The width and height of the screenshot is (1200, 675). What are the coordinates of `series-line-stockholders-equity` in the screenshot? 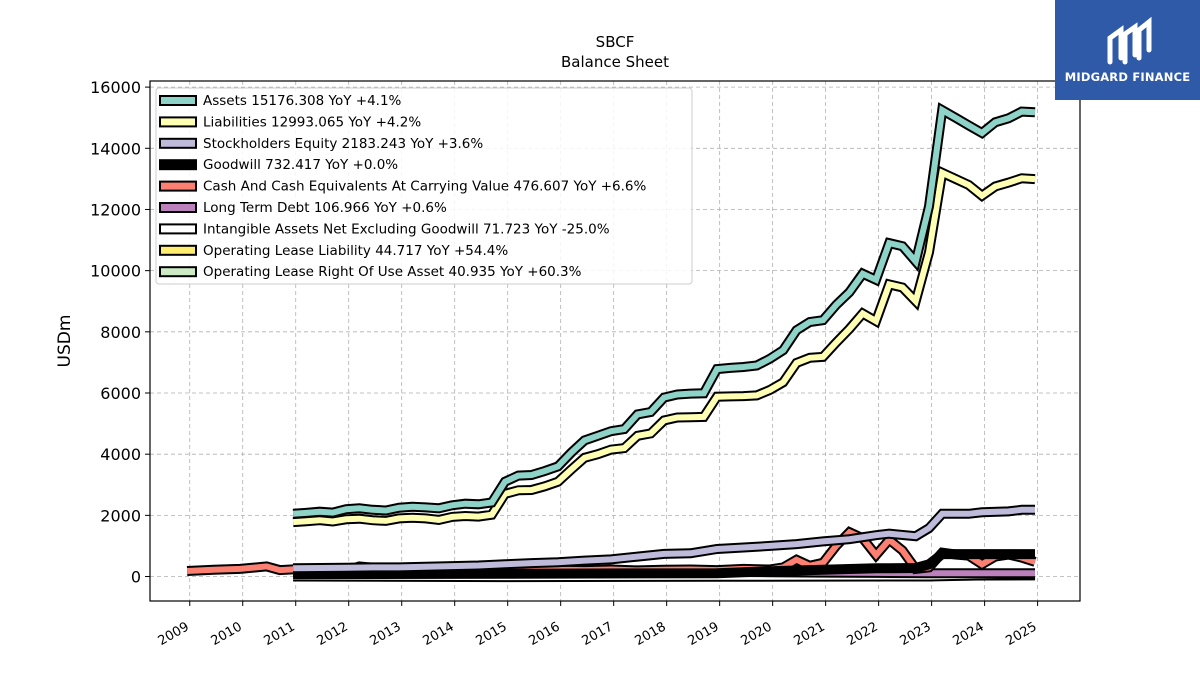 It's located at (664, 539).